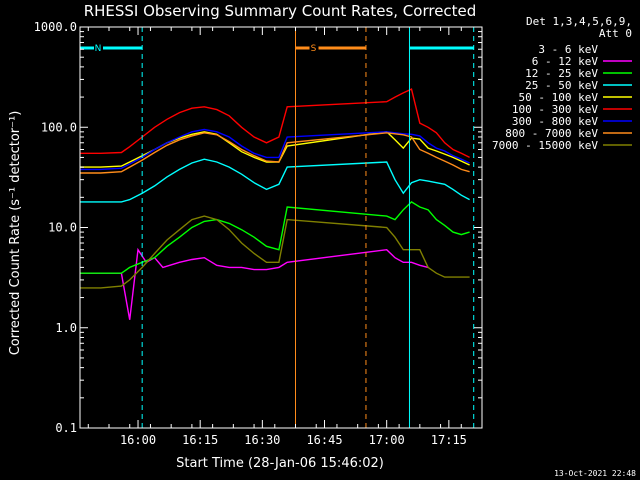  What do you see at coordinates (324, 440) in the screenshot?
I see `x-tick-label: 16:45` at bounding box center [324, 440].